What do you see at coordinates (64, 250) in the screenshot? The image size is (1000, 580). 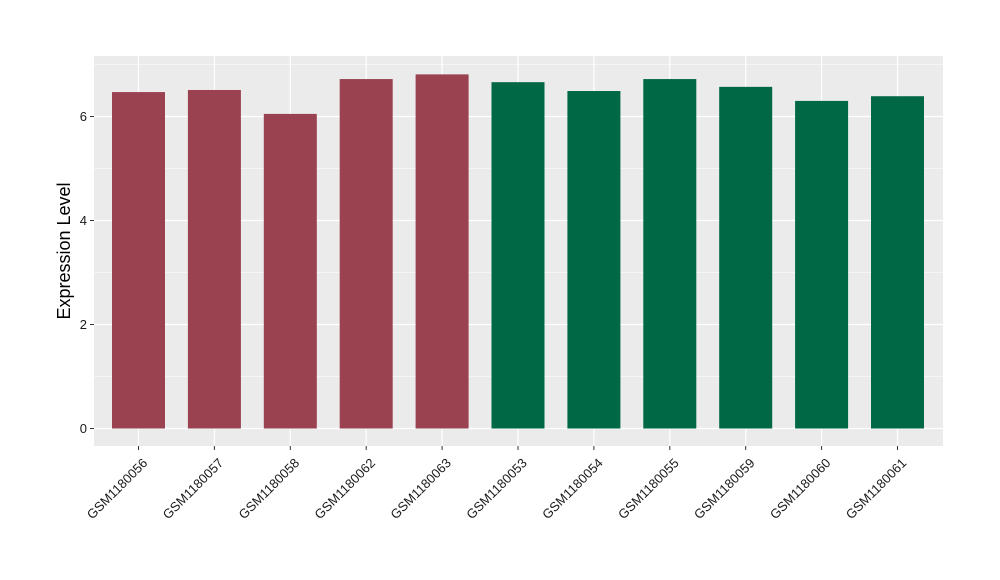 I see `y-axis-title: Expression Level` at bounding box center [64, 250].